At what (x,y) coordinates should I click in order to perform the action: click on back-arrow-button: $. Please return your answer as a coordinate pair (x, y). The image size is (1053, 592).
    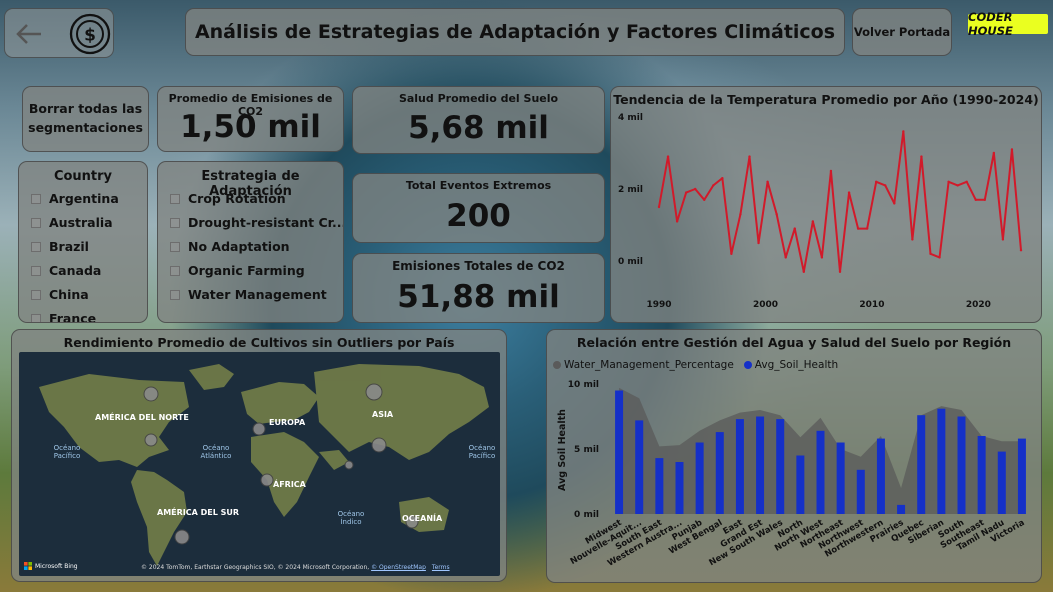
    Looking at the image, I should click on (59, 33).